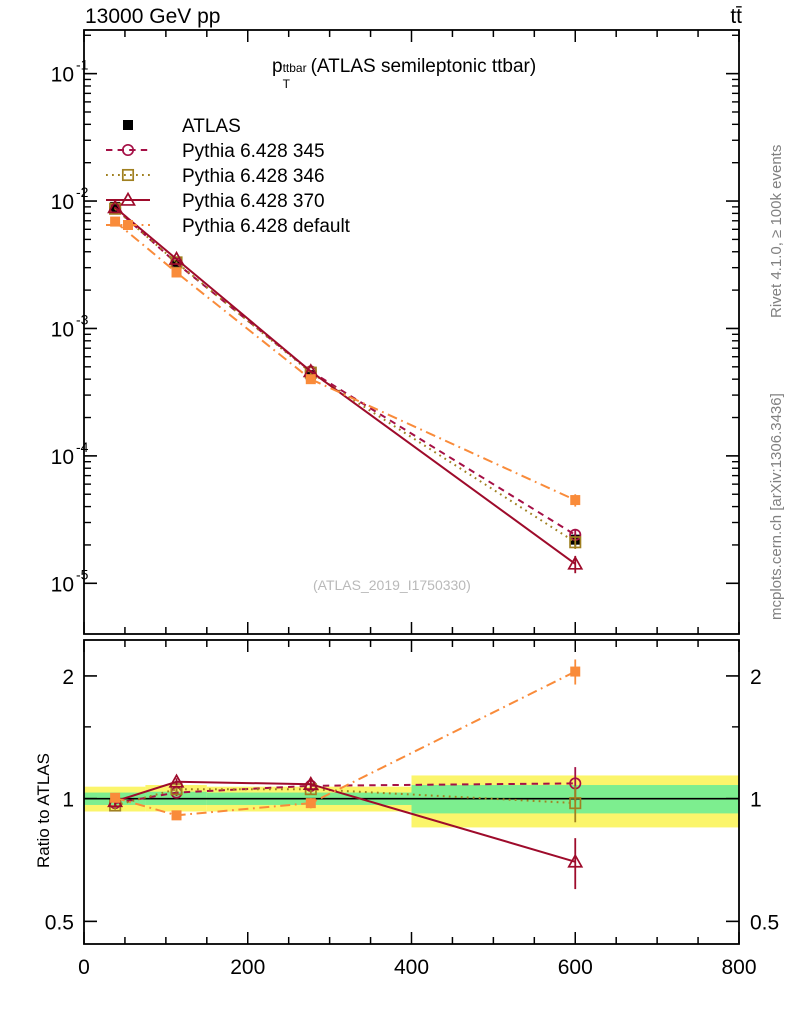 This screenshot has height=1024, width=786. I want to click on ratio-y-tick-label: 0.5, so click(59, 922).